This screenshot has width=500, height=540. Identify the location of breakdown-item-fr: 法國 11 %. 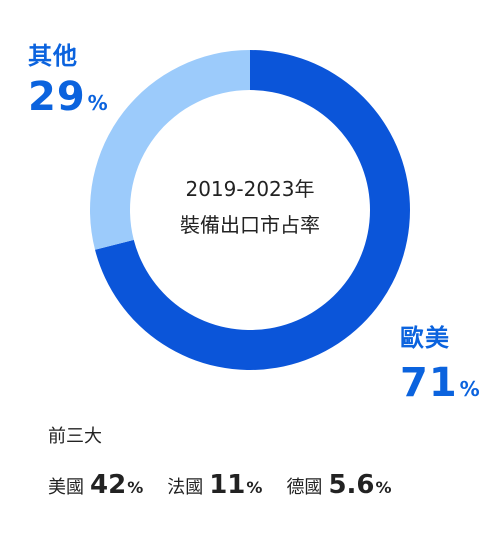
(214, 485).